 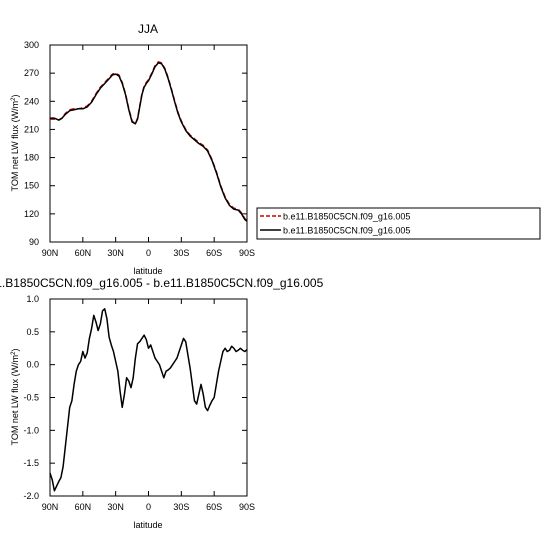 What do you see at coordinates (148, 29) in the screenshot?
I see `top-chart-title: JJA` at bounding box center [148, 29].